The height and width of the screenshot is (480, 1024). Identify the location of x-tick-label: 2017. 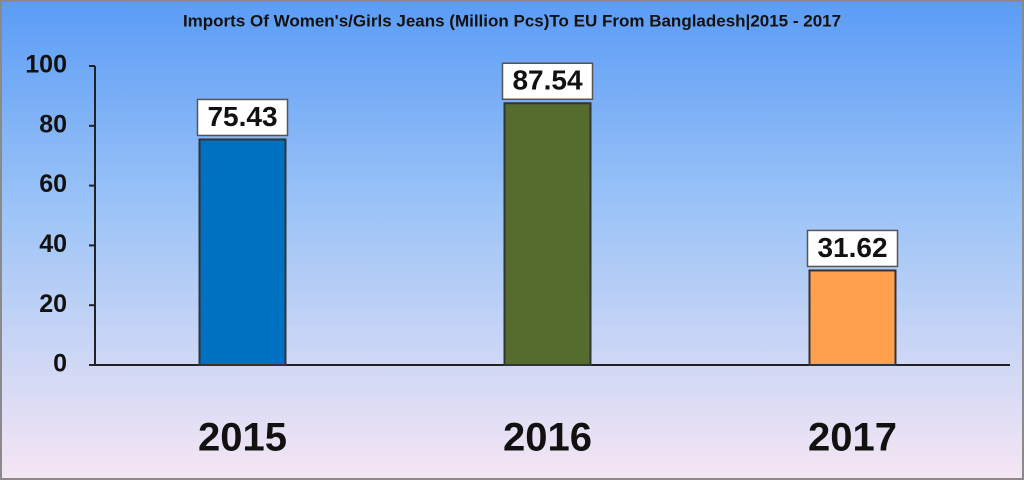
(852, 438).